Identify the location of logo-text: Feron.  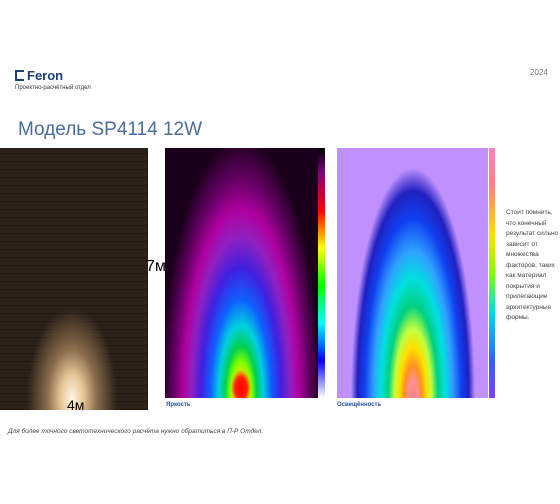
(45, 75).